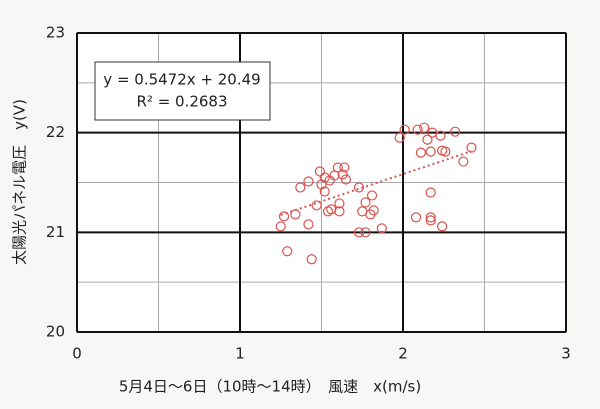 The height and width of the screenshot is (409, 600). I want to click on x-tick-label: 0, so click(77, 354).